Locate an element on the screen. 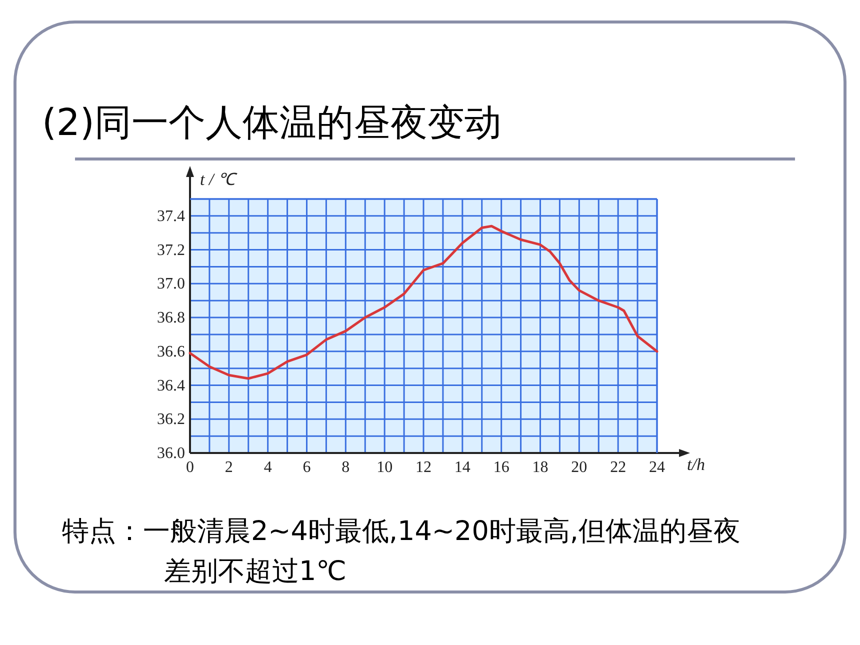  x-tick-label: 16 is located at coordinates (501, 467).